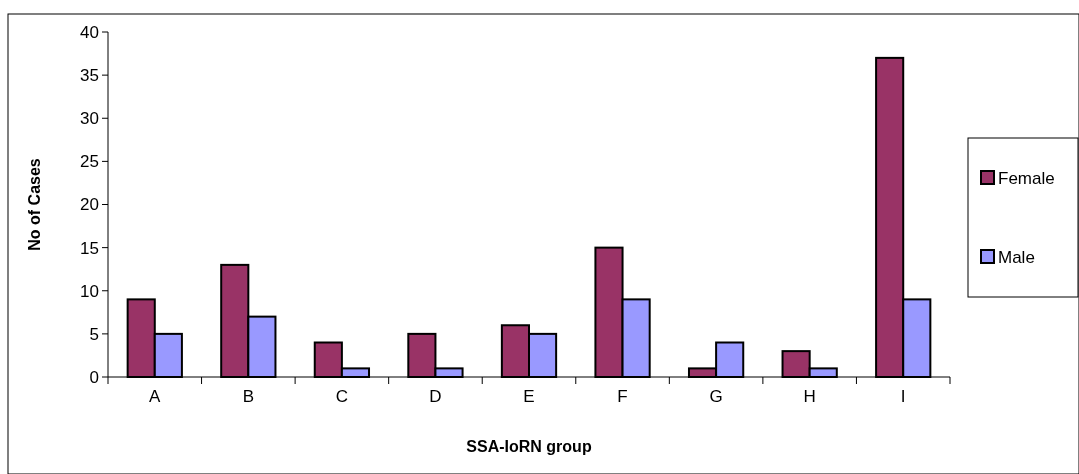 The height and width of the screenshot is (474, 1079). I want to click on y-tick-label: 0, so click(94, 377).